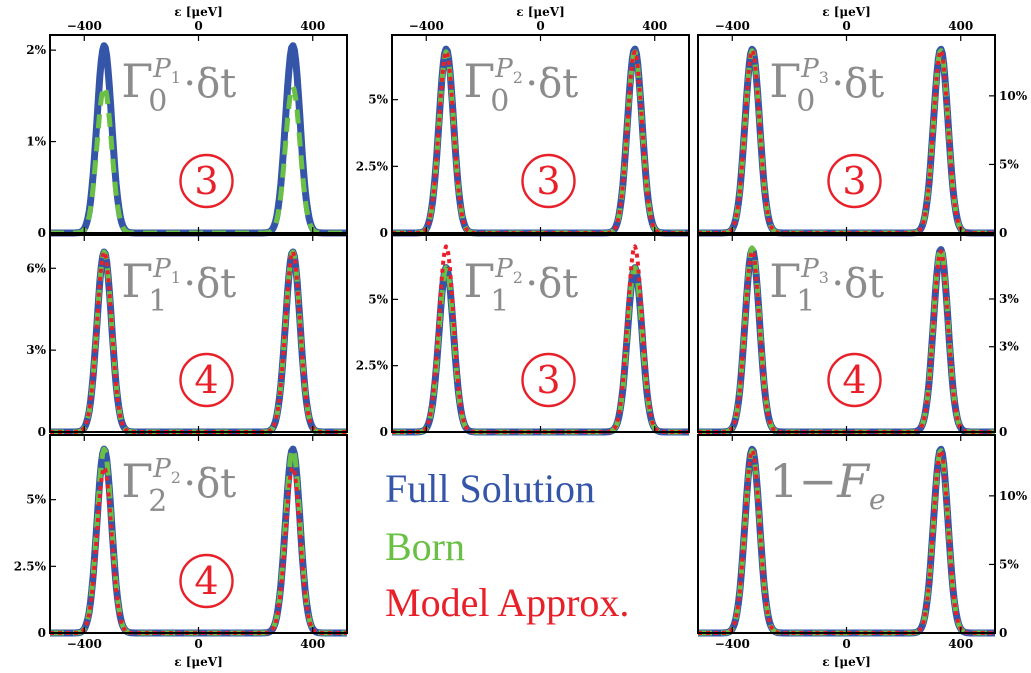  I want to click on y-tick-label: 1%, so click(36, 142).